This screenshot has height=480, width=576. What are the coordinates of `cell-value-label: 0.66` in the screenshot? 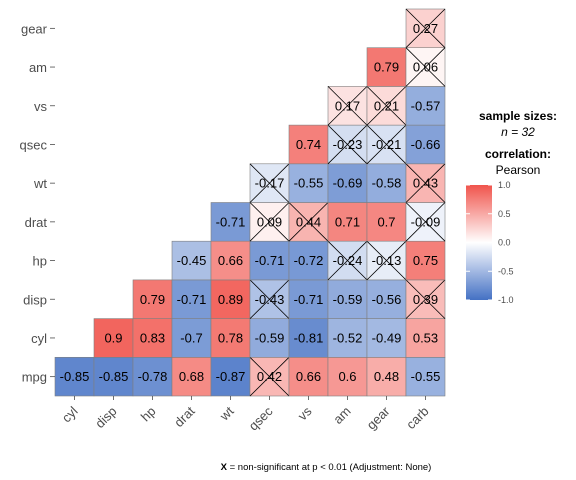 It's located at (308, 376).